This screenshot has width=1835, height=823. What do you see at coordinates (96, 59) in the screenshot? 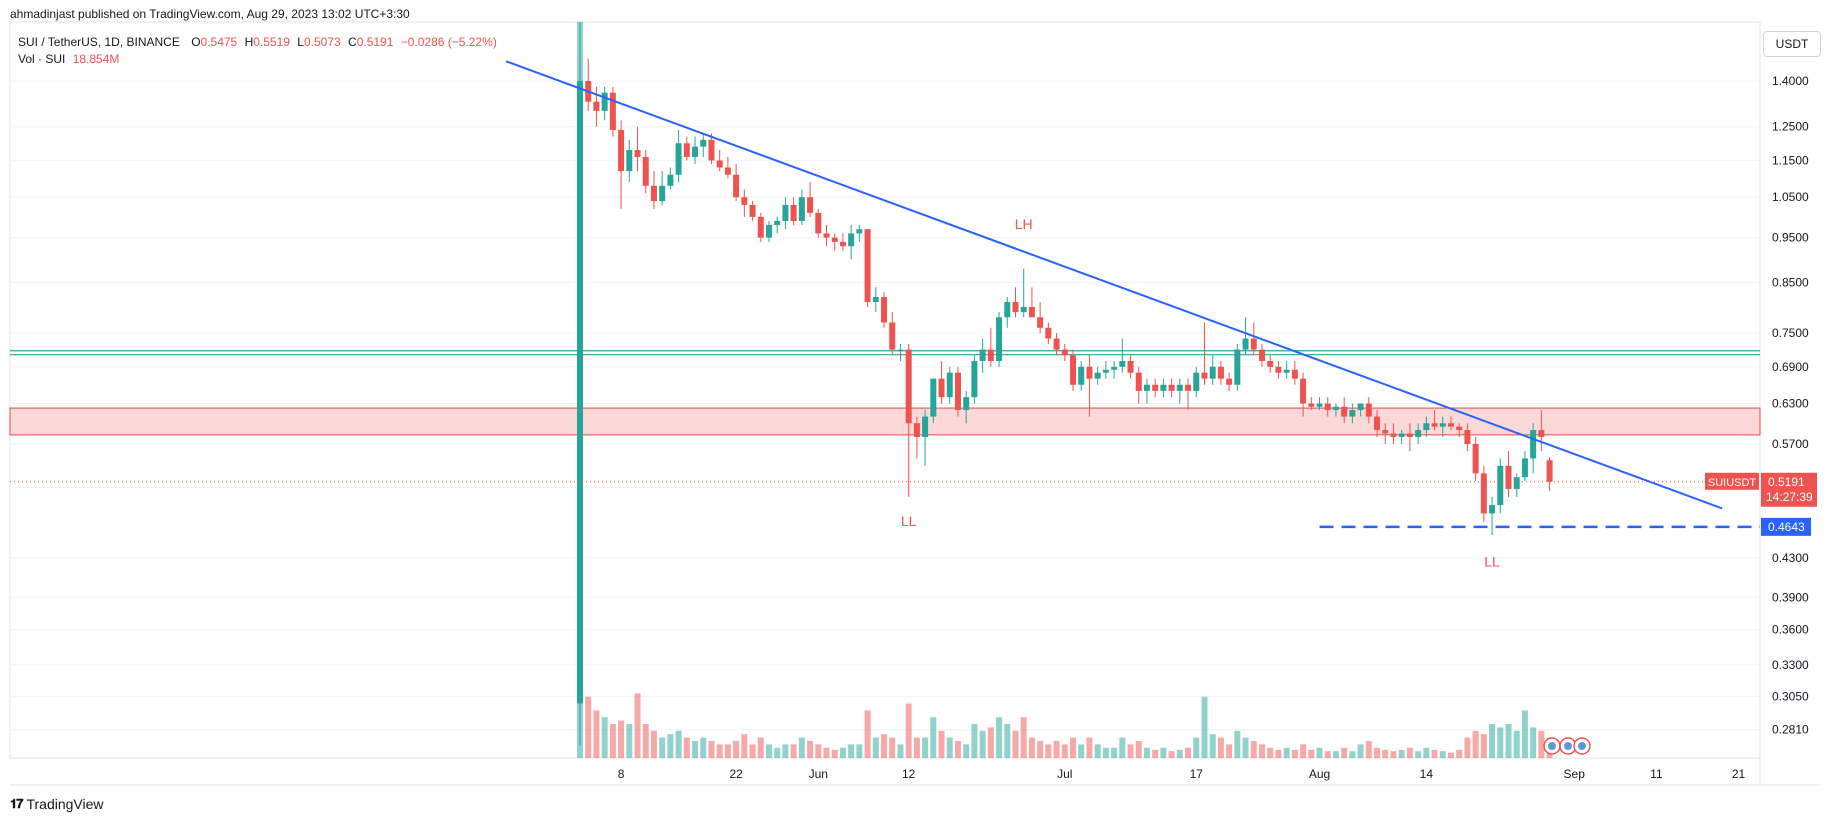
I see `volume-value: 18.854M` at bounding box center [96, 59].